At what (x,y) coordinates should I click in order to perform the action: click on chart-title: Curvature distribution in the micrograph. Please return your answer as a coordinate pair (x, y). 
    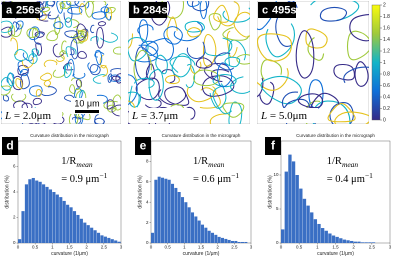
    Looking at the image, I should click on (69, 135).